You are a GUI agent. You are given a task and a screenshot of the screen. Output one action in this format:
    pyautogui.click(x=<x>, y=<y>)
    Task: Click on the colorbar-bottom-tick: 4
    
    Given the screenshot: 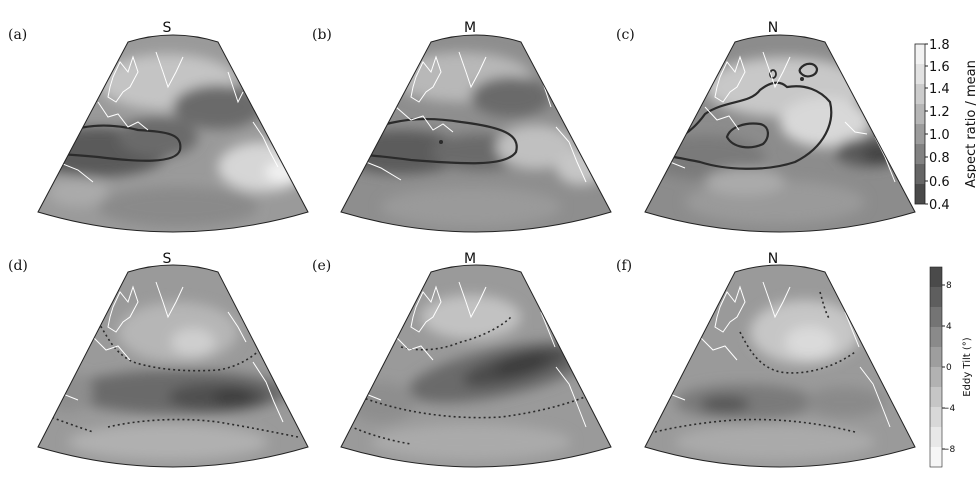 What is the action you would take?
    pyautogui.click(x=949, y=327)
    